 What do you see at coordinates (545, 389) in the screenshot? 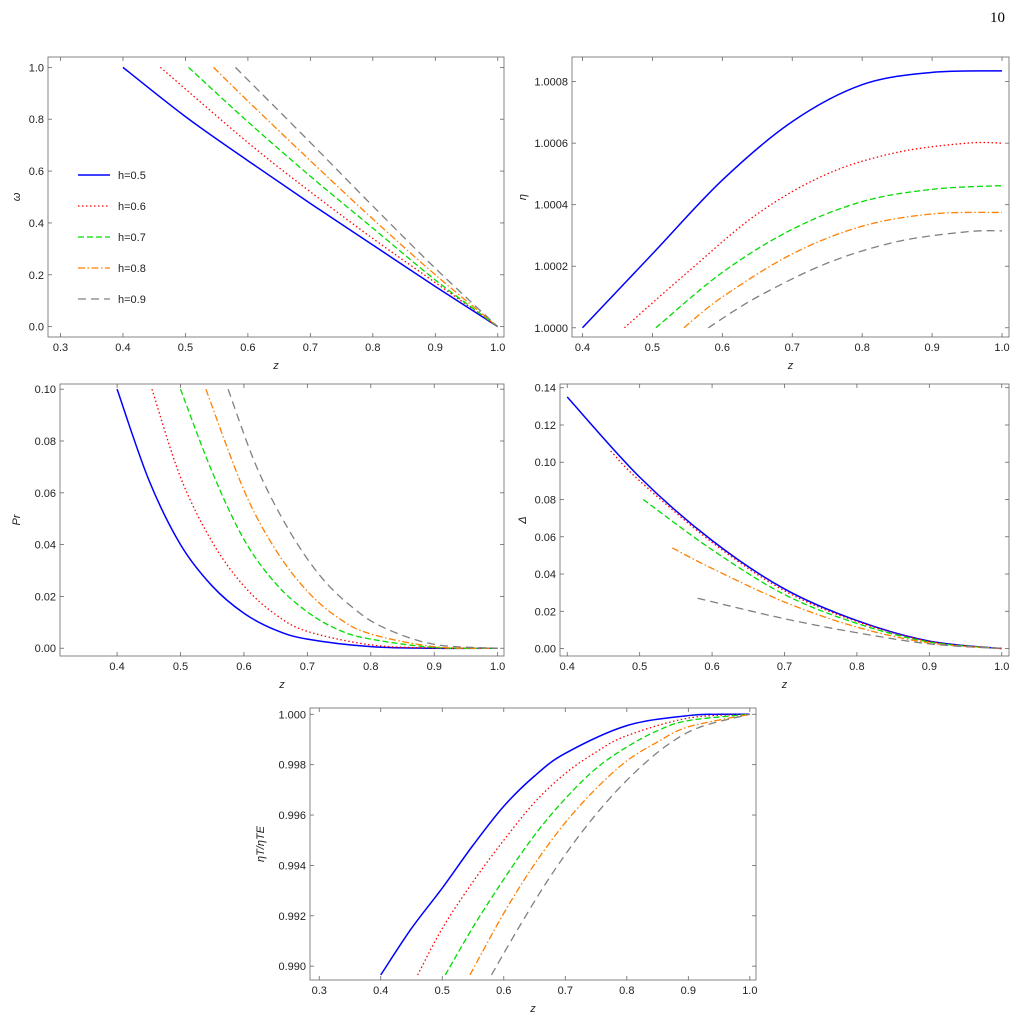
I see `y-tick-label: 0.14` at bounding box center [545, 389].